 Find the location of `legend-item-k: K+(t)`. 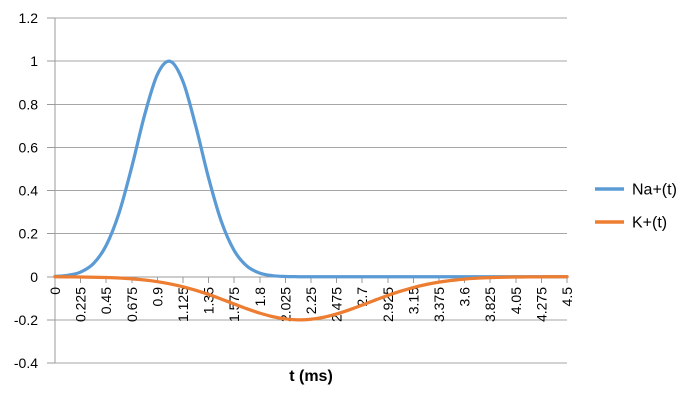

legend-item-k: K+(t) is located at coordinates (631, 223).